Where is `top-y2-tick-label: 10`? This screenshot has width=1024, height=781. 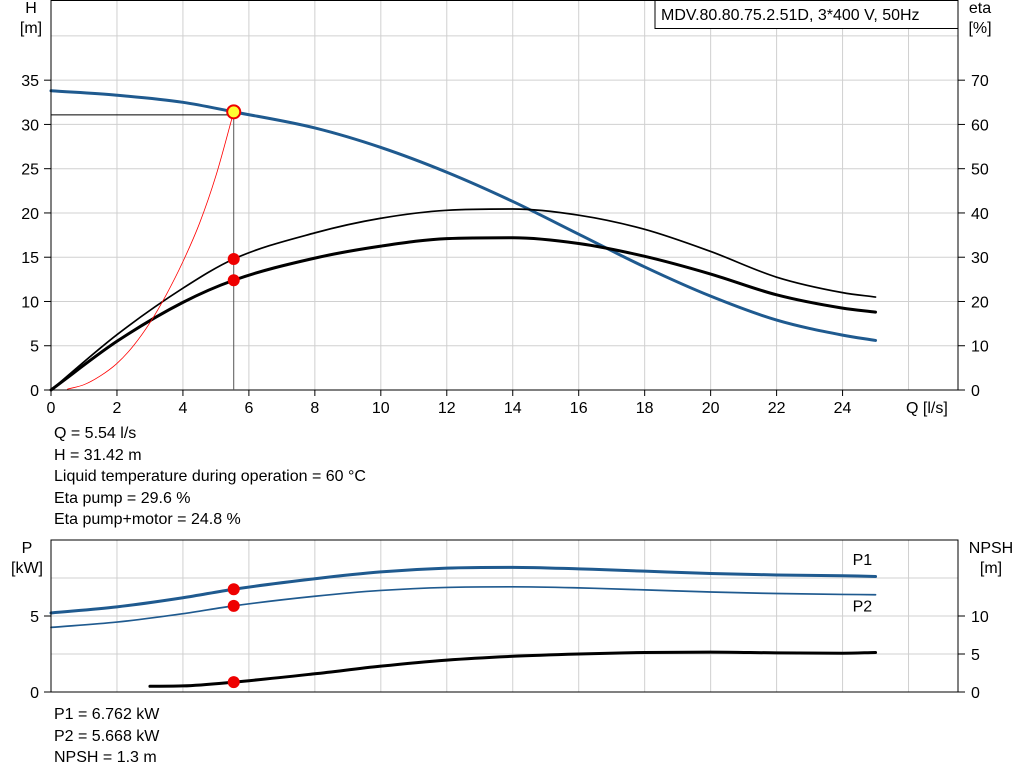 top-y2-tick-label: 10 is located at coordinates (980, 347).